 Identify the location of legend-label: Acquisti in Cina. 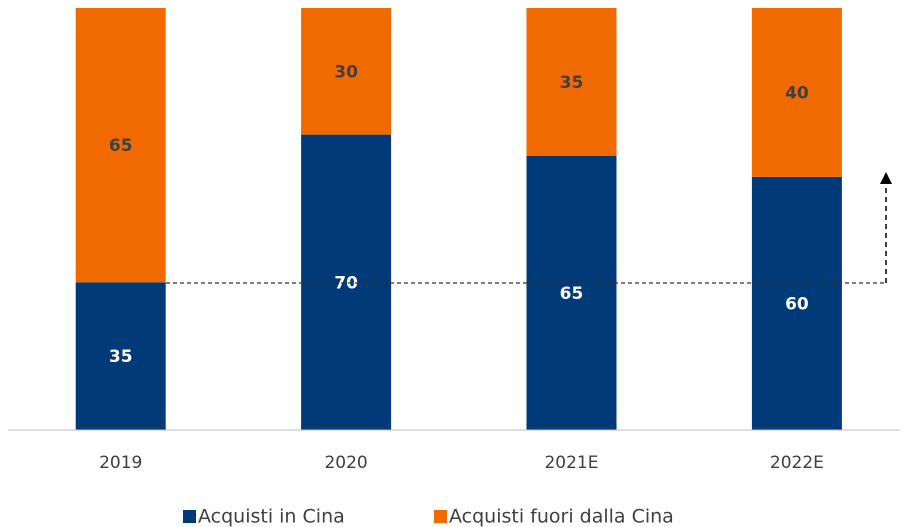
(271, 516).